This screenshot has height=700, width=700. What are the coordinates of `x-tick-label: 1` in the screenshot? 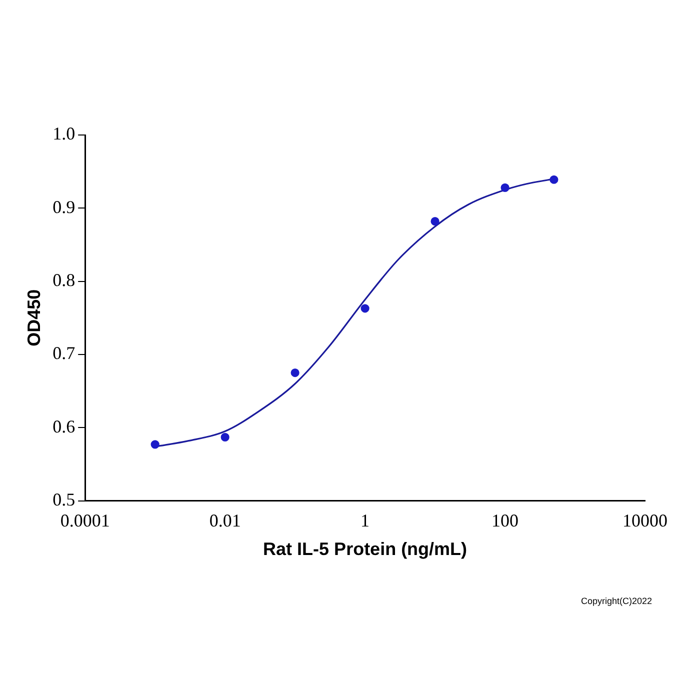 It's located at (365, 520).